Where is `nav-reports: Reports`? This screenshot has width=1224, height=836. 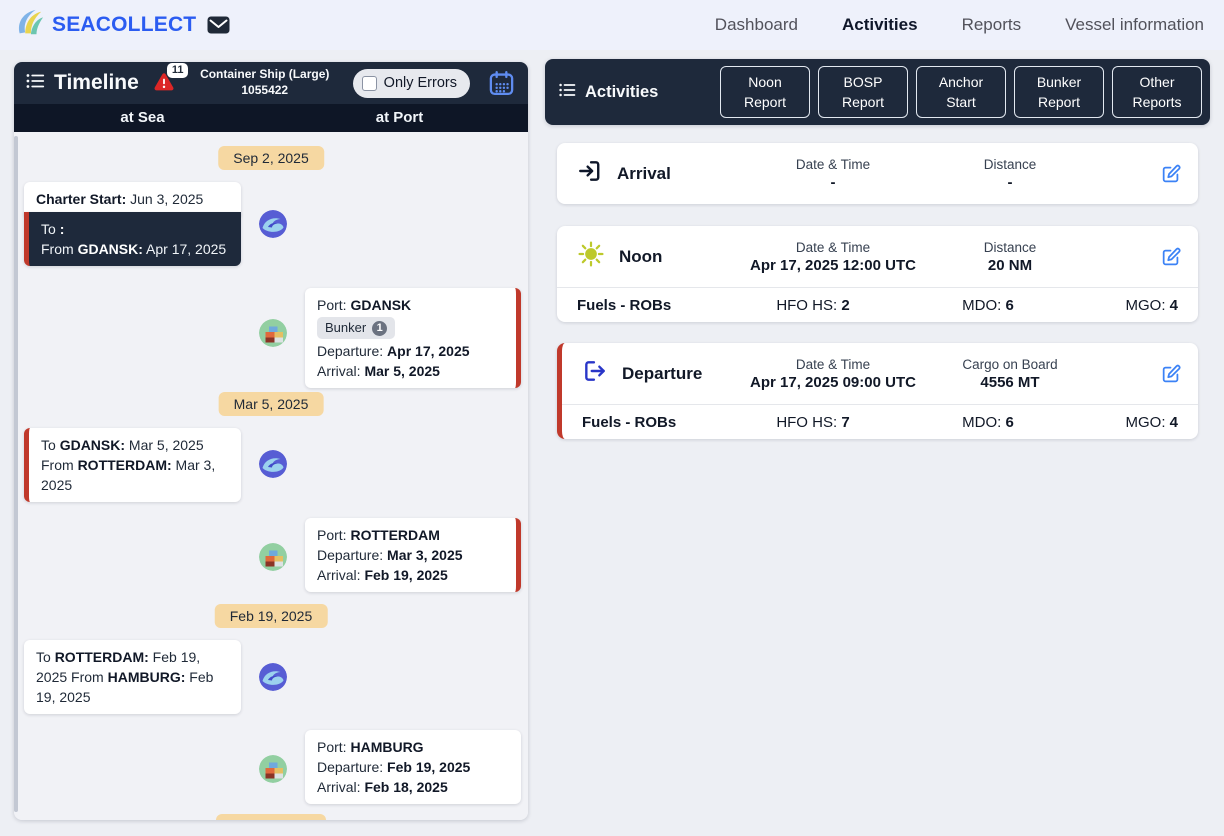 nav-reports: Reports is located at coordinates (991, 24).